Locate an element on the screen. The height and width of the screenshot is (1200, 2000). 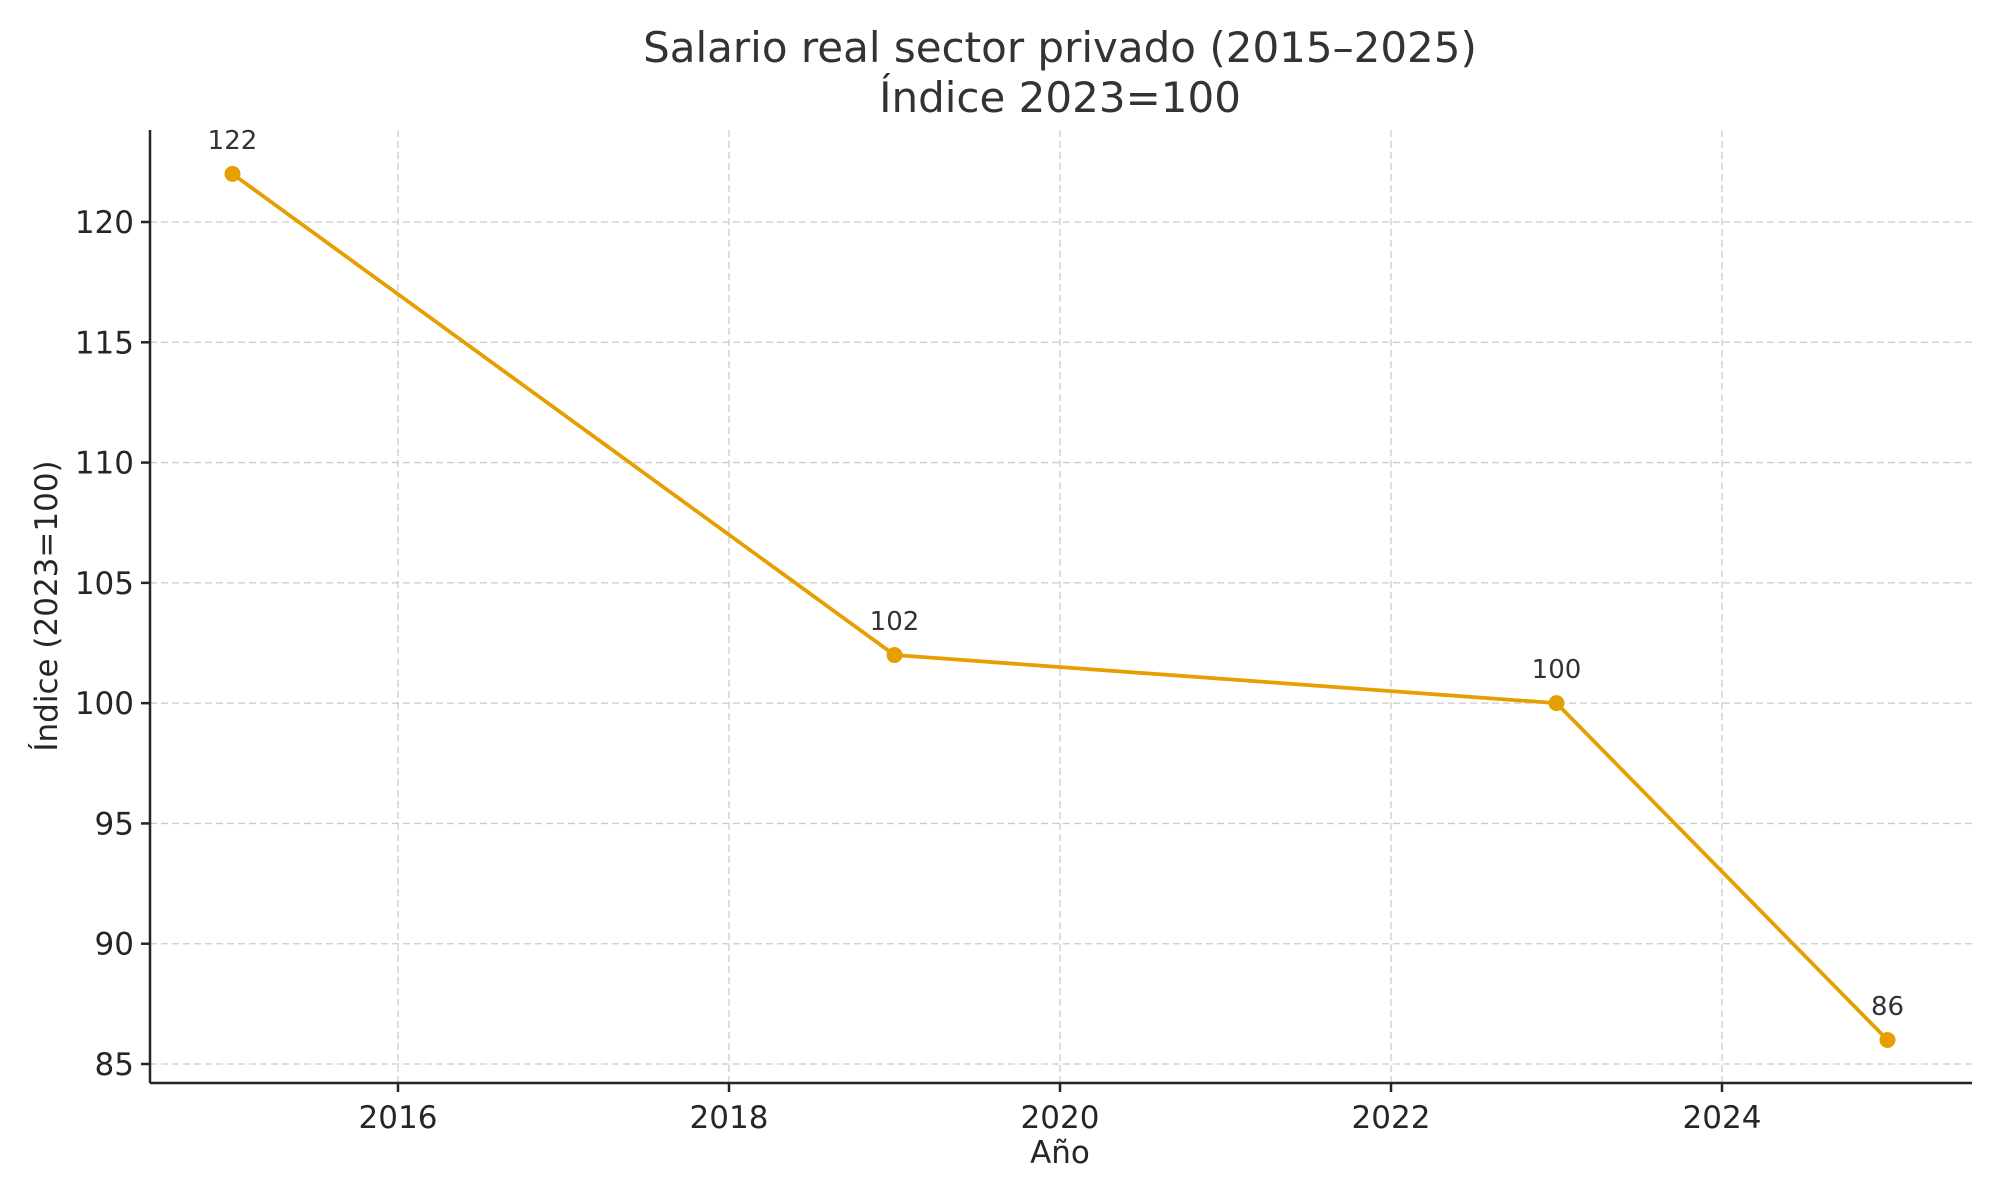
y-tick-label: 115 is located at coordinates (104, 343).